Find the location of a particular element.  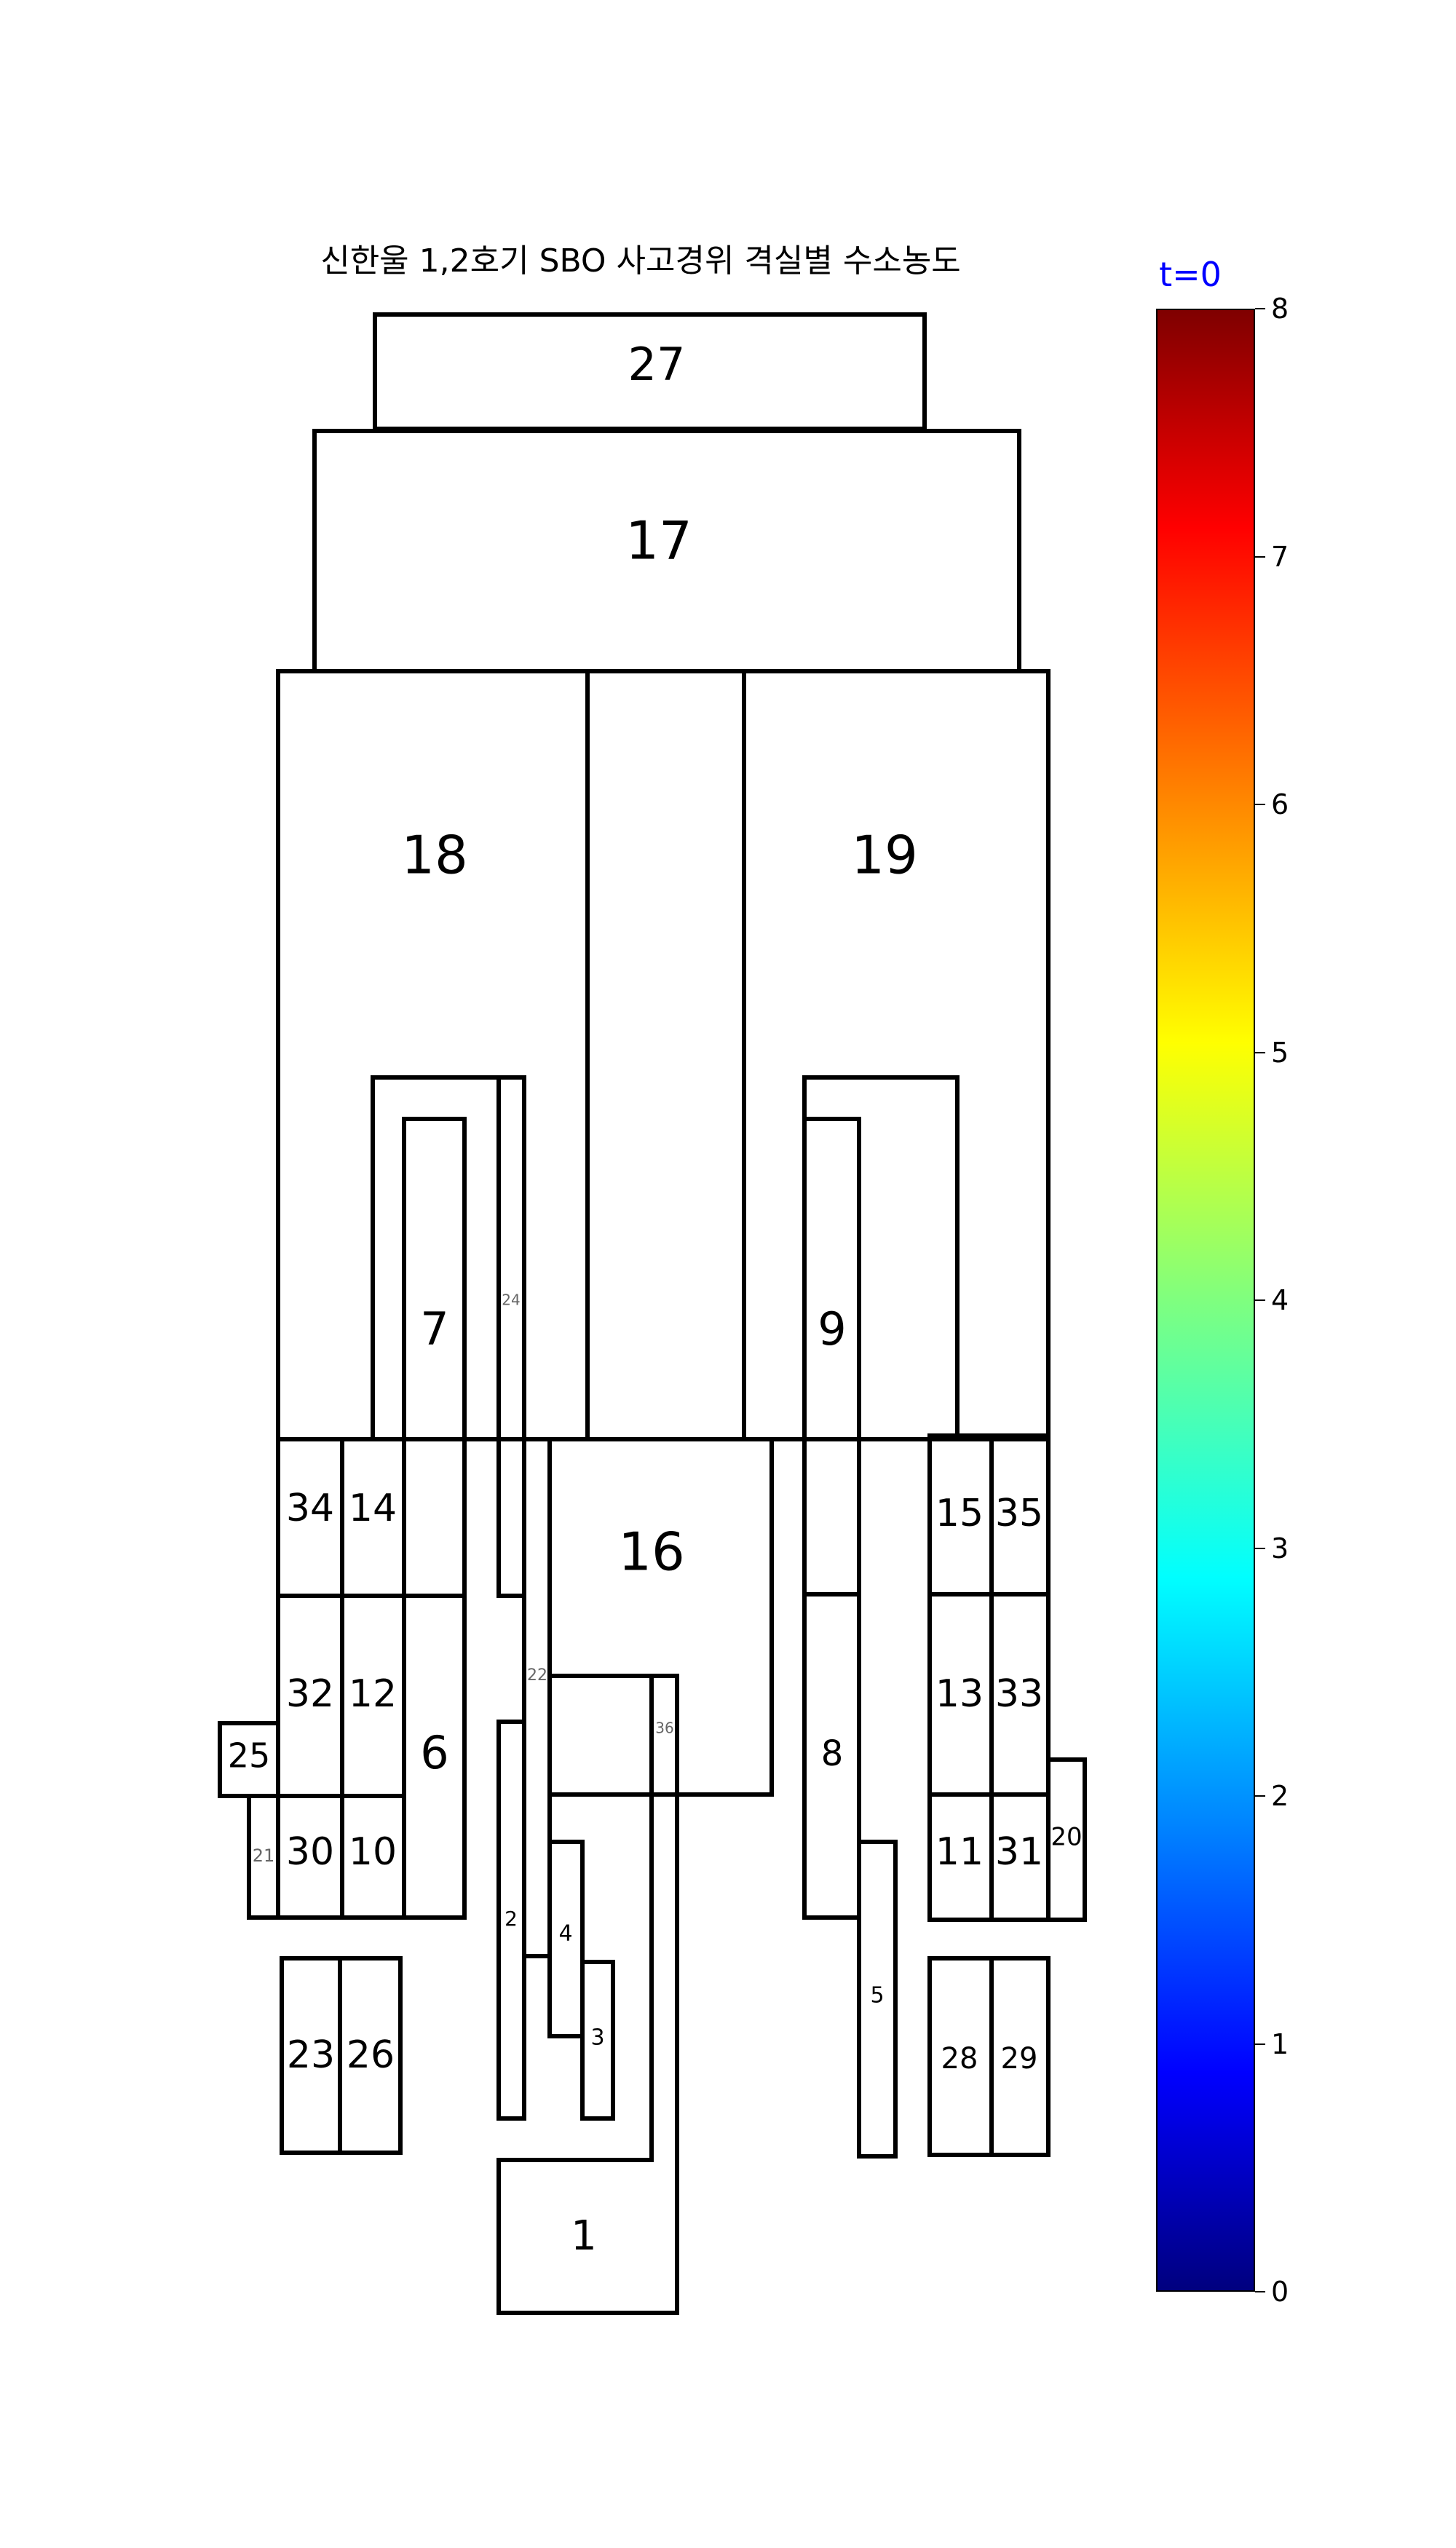

room-10-box is located at coordinates (373, 1857).